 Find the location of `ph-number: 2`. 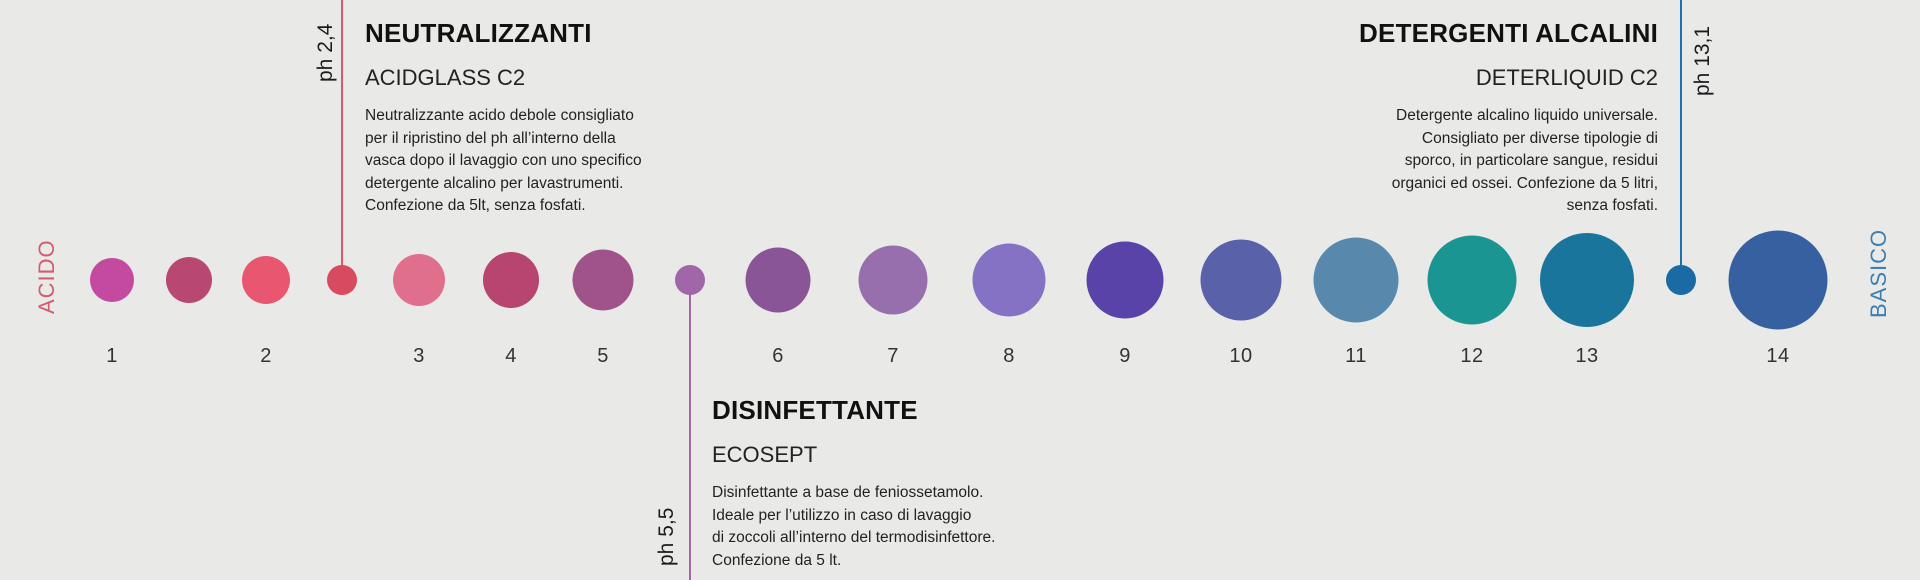

ph-number: 2 is located at coordinates (266, 356).